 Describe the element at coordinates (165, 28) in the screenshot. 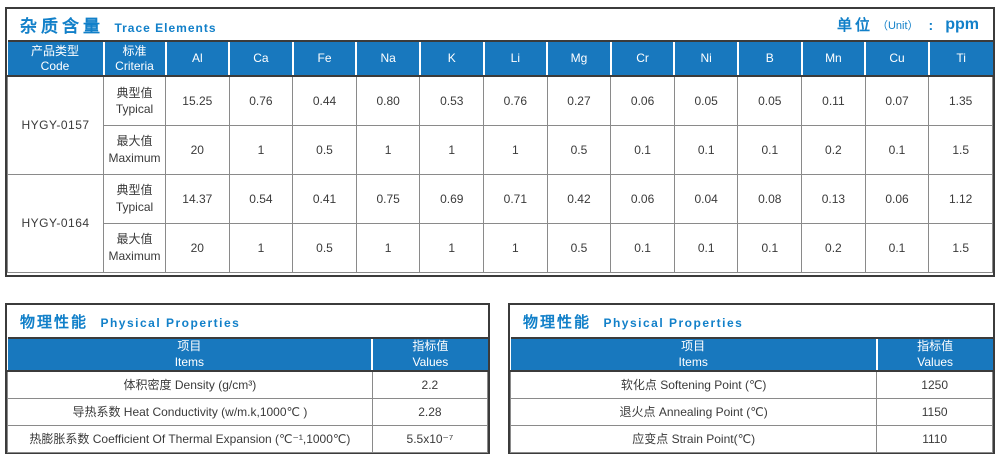

I see `trace-title-en: Trace Elements` at that location.